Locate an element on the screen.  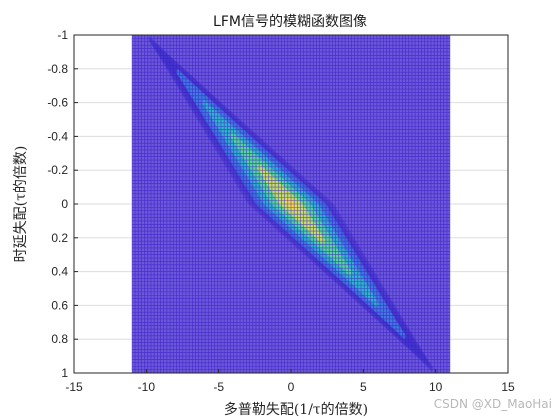
x-axis-ticks: -15 -10 -5 0 5 10 15 is located at coordinates (290, 381).